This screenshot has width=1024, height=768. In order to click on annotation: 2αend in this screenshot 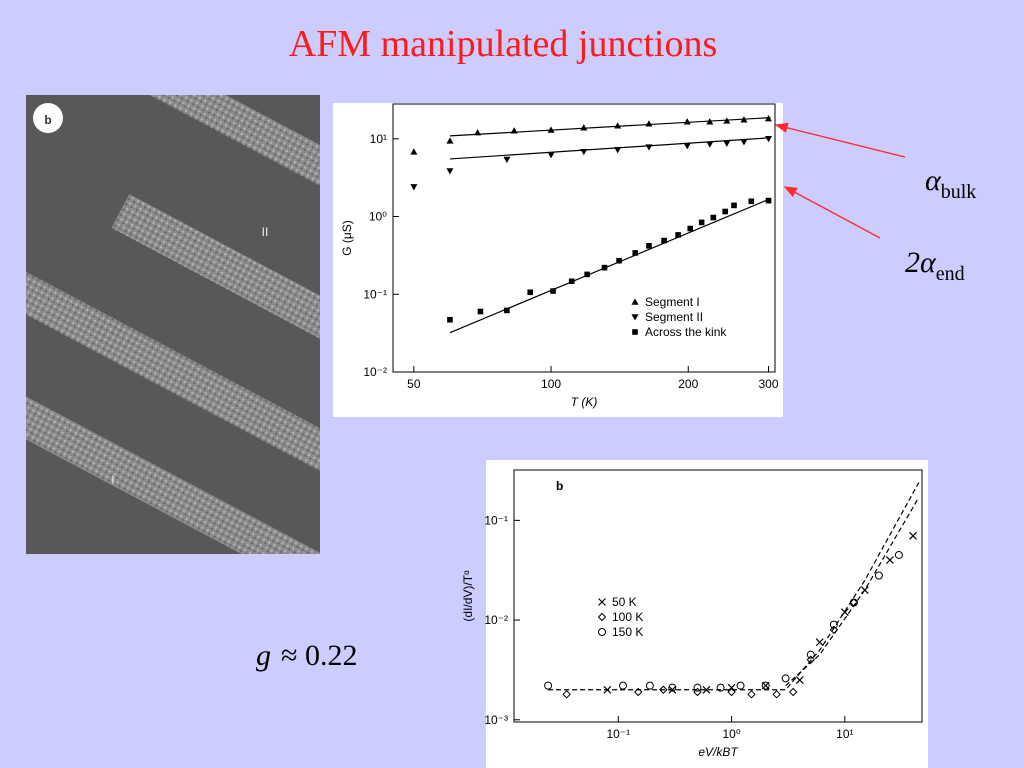, I will do `click(935, 265)`.